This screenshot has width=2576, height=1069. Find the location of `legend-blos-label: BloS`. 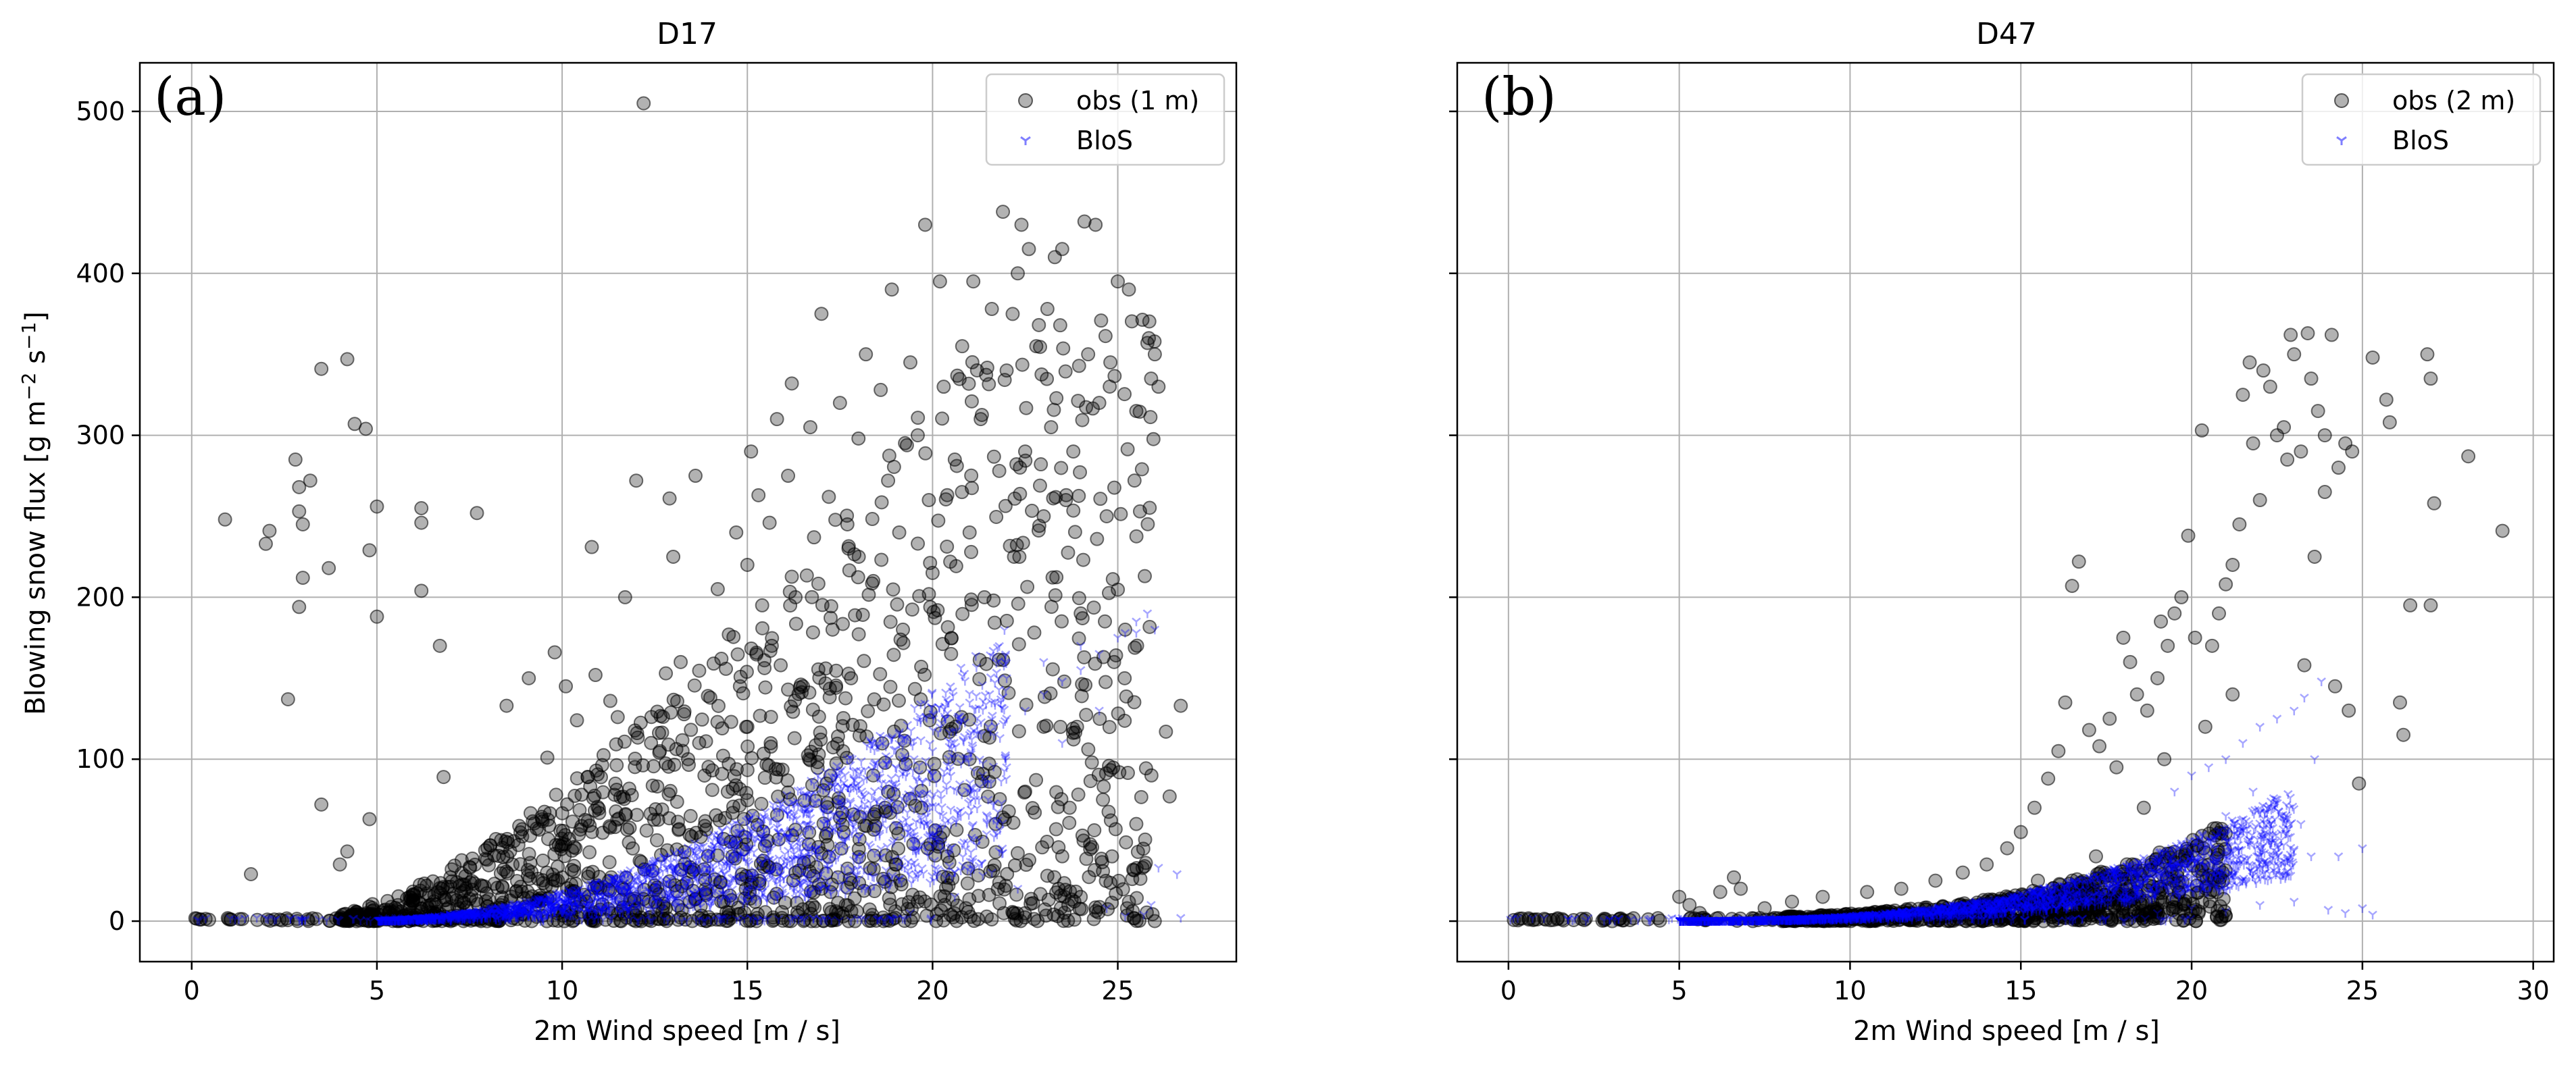

legend-blos-label: BloS is located at coordinates (1104, 140).